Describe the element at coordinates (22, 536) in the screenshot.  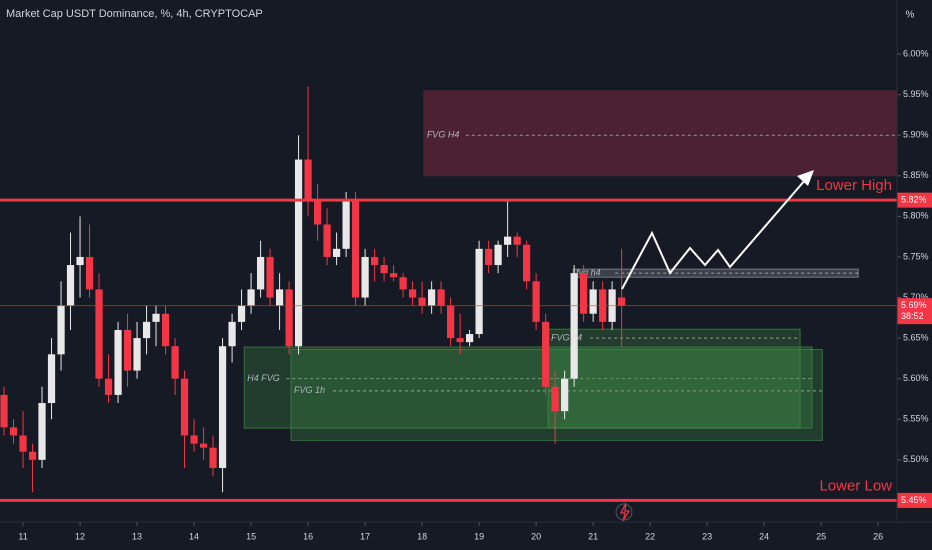
I see `x-tick-label: 11` at that location.